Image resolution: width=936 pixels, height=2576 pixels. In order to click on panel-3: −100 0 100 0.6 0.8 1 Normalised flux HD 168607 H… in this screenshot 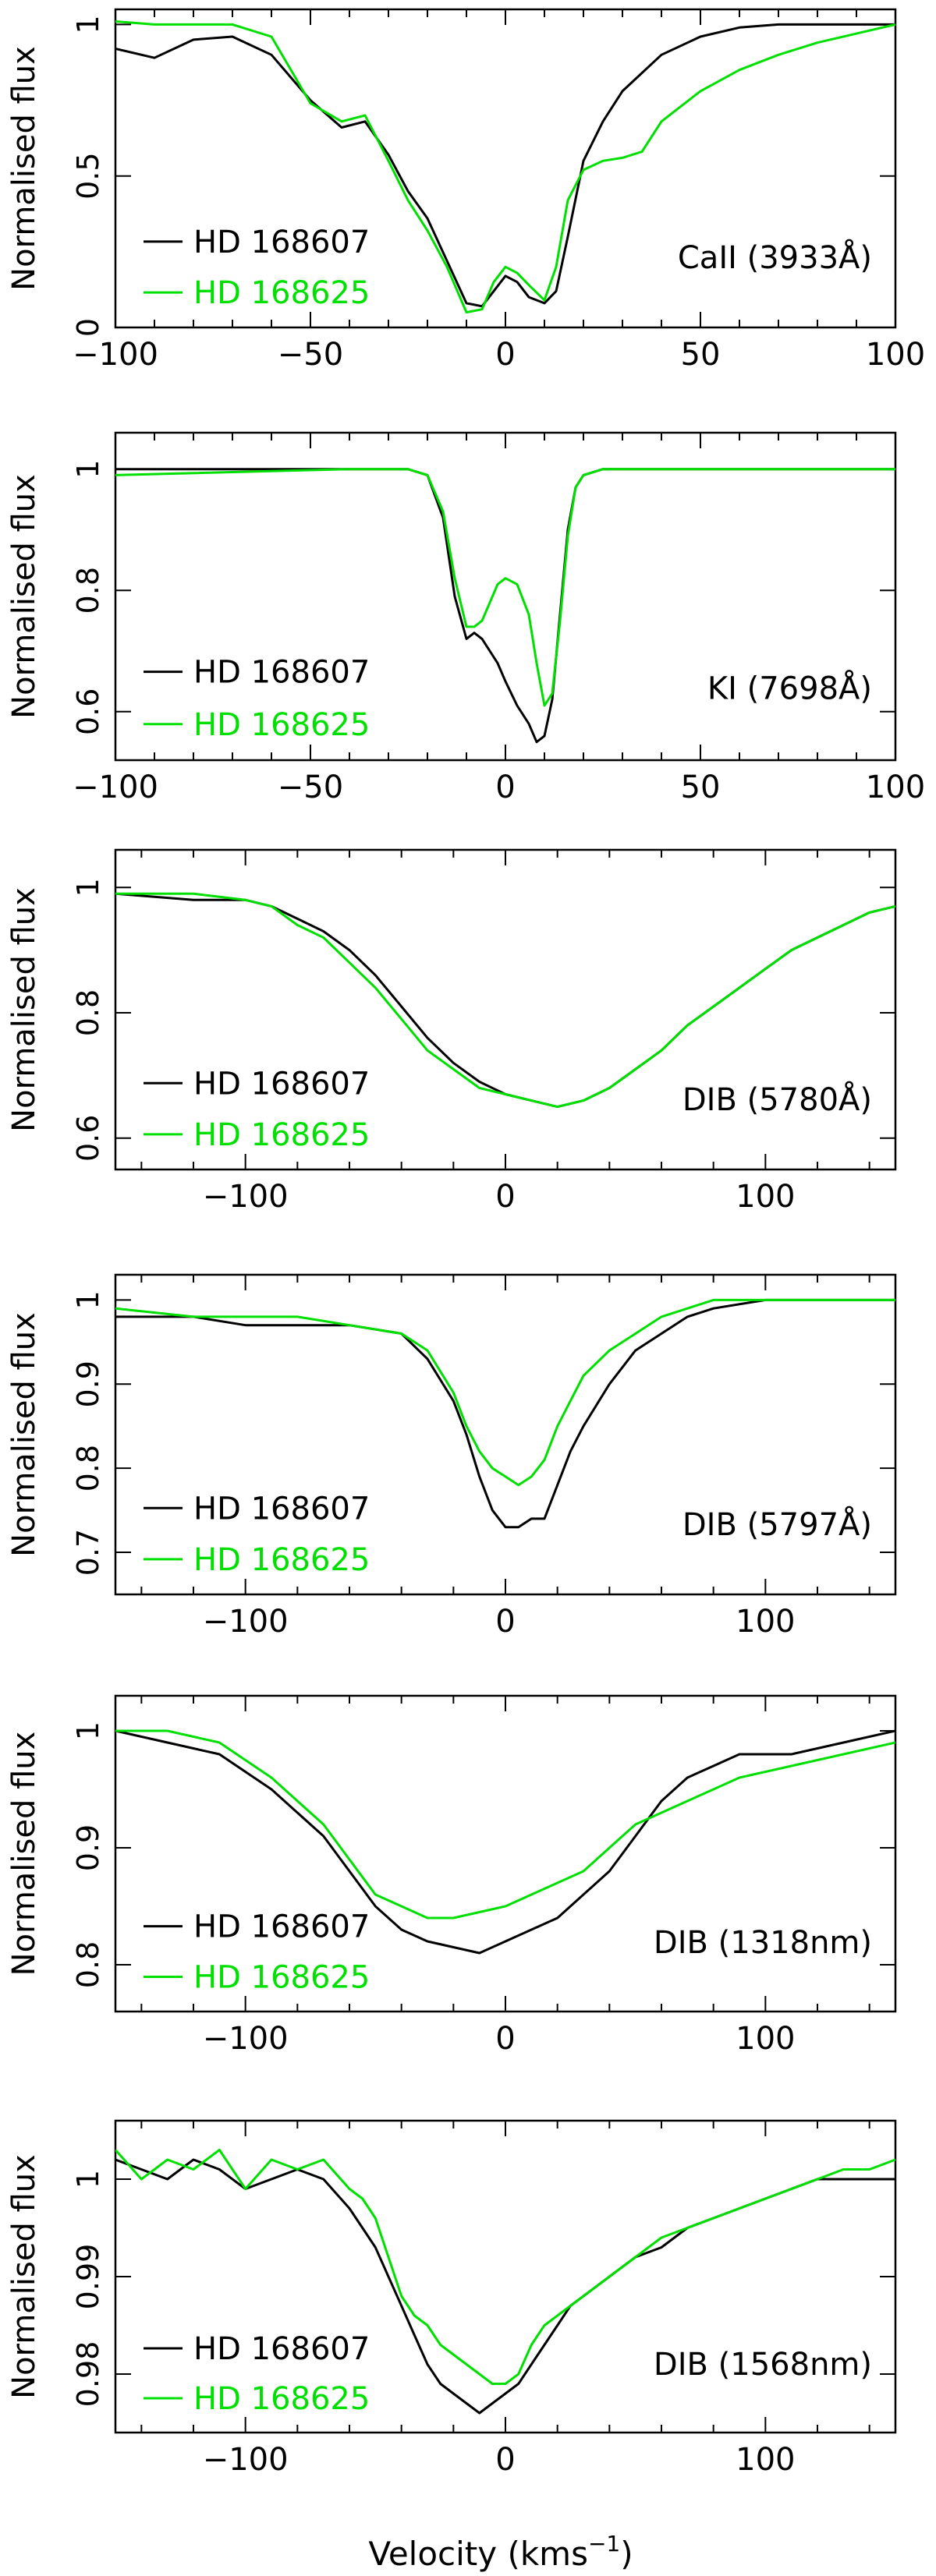, I will do `click(452, 1031)`.